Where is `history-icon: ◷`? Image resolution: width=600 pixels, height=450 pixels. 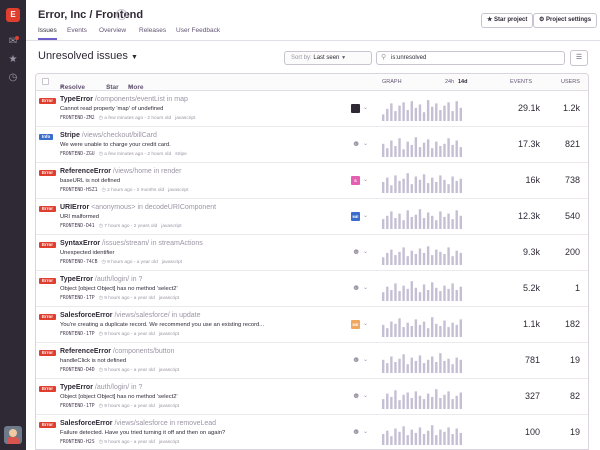 history-icon: ◷ is located at coordinates (13, 77).